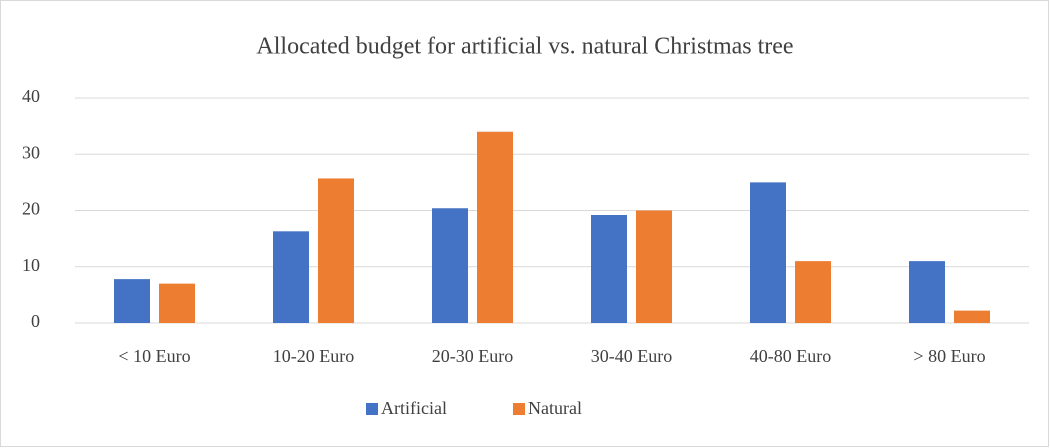  What do you see at coordinates (414, 408) in the screenshot?
I see `legend-label: Artificial` at bounding box center [414, 408].